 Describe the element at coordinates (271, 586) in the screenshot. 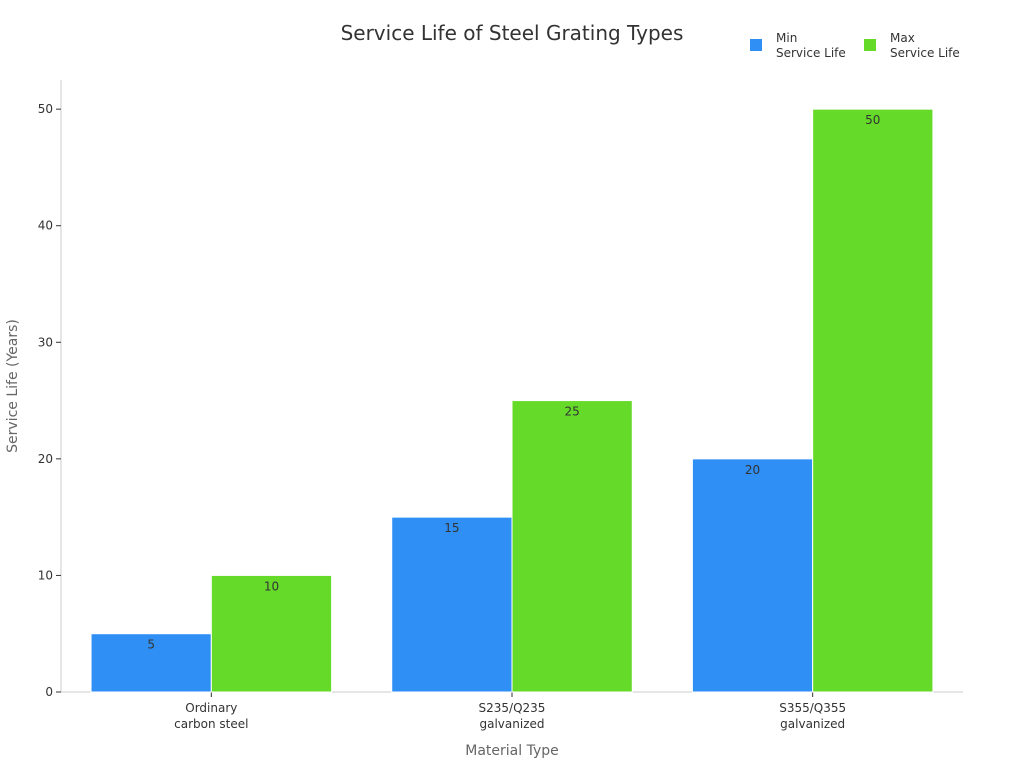

I see `bar-value-label: 10` at that location.